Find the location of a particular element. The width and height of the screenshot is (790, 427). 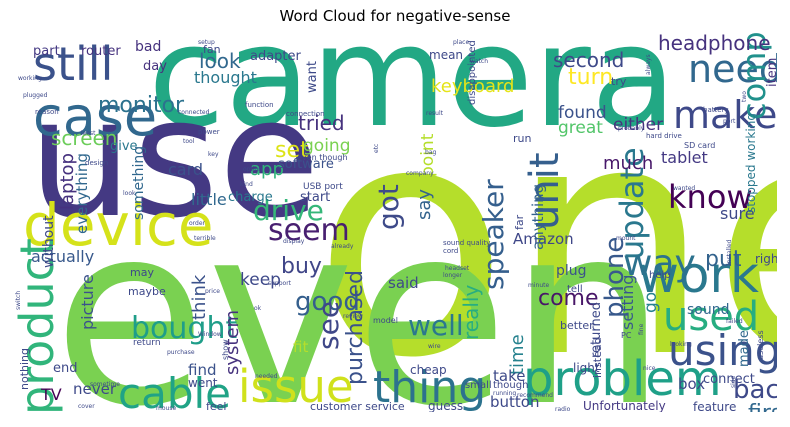

word-adapter: adapter is located at coordinates (276, 56).